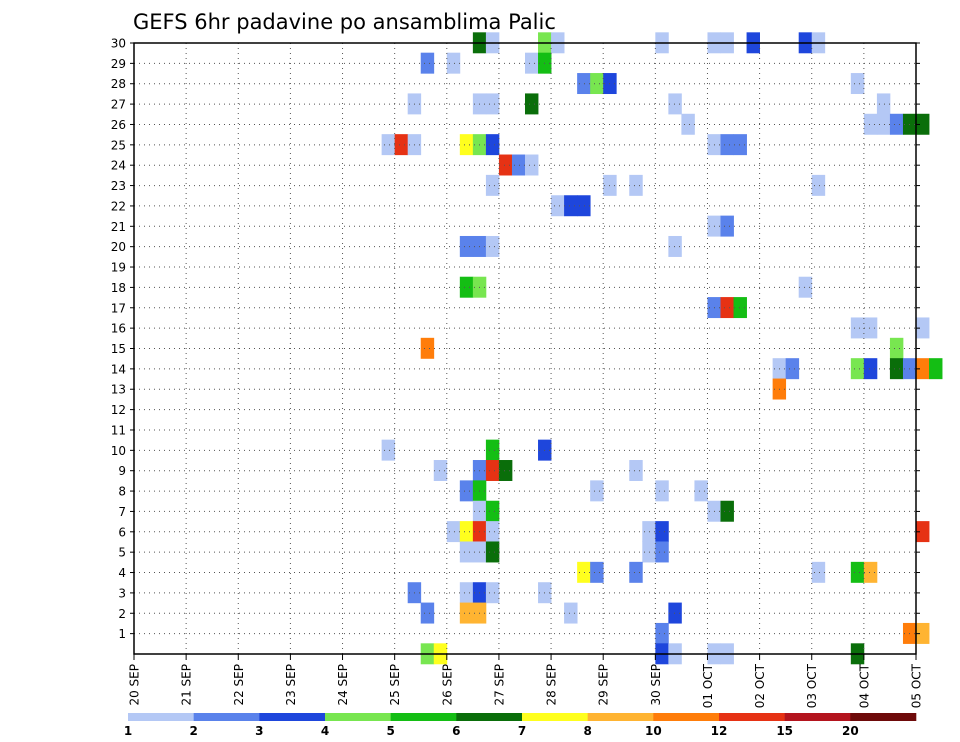 This screenshot has width=960, height=742. What do you see at coordinates (456, 731) in the screenshot?
I see `legend-label: 6` at bounding box center [456, 731].